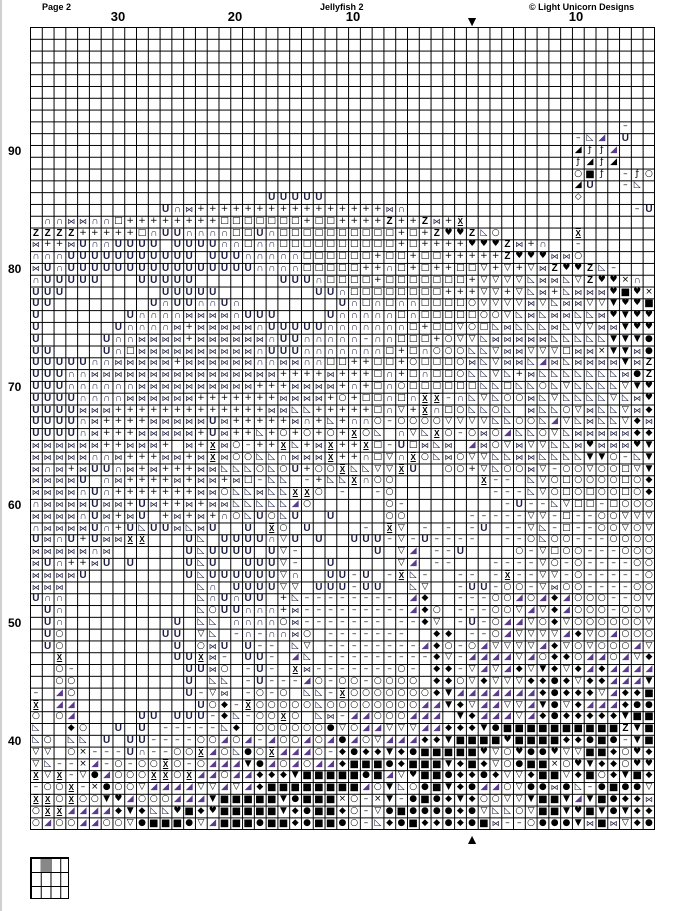  What do you see at coordinates (554, 268) in the screenshot?
I see `stitch-symbol-z-letter: Z` at bounding box center [554, 268].